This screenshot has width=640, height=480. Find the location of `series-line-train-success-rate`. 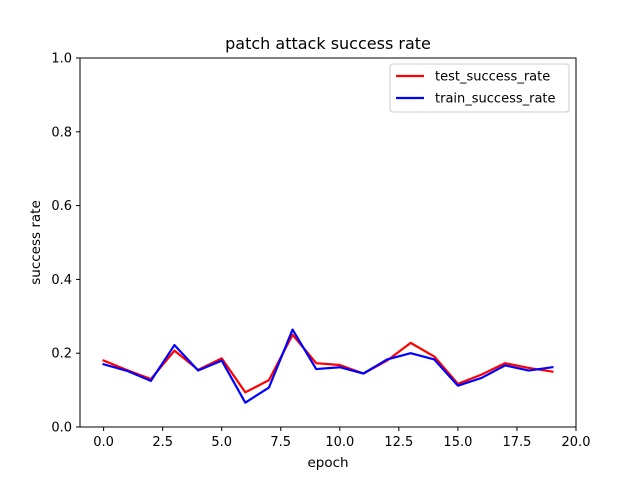

series-line-train-success-rate is located at coordinates (328, 366).